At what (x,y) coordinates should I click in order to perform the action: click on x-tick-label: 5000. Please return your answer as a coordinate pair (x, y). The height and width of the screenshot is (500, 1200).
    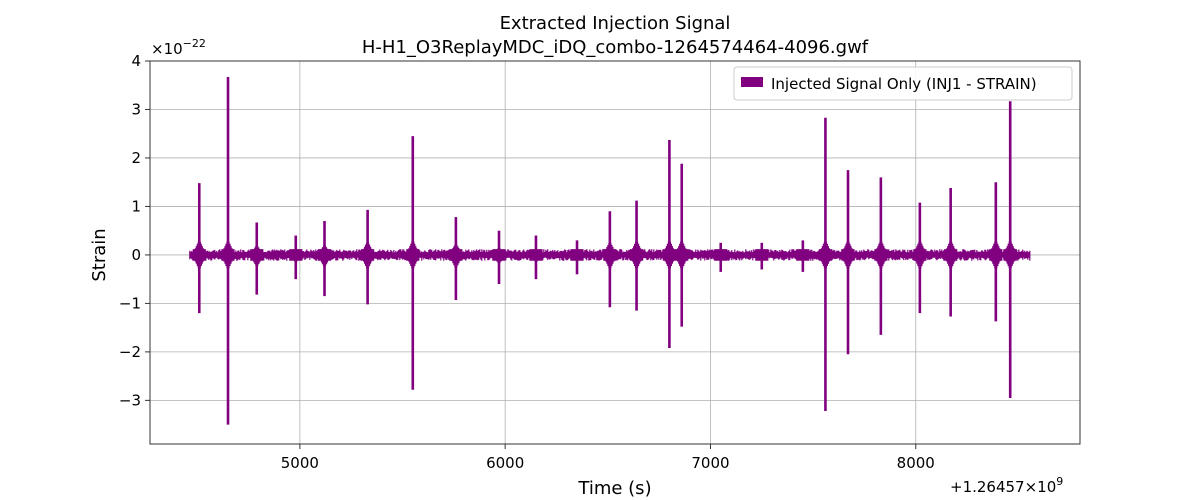
    Looking at the image, I should click on (300, 463).